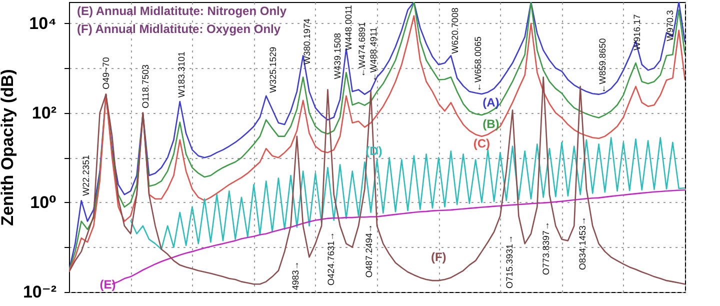  What do you see at coordinates (108, 285) in the screenshot?
I see `series-label: (E)` at bounding box center [108, 285].